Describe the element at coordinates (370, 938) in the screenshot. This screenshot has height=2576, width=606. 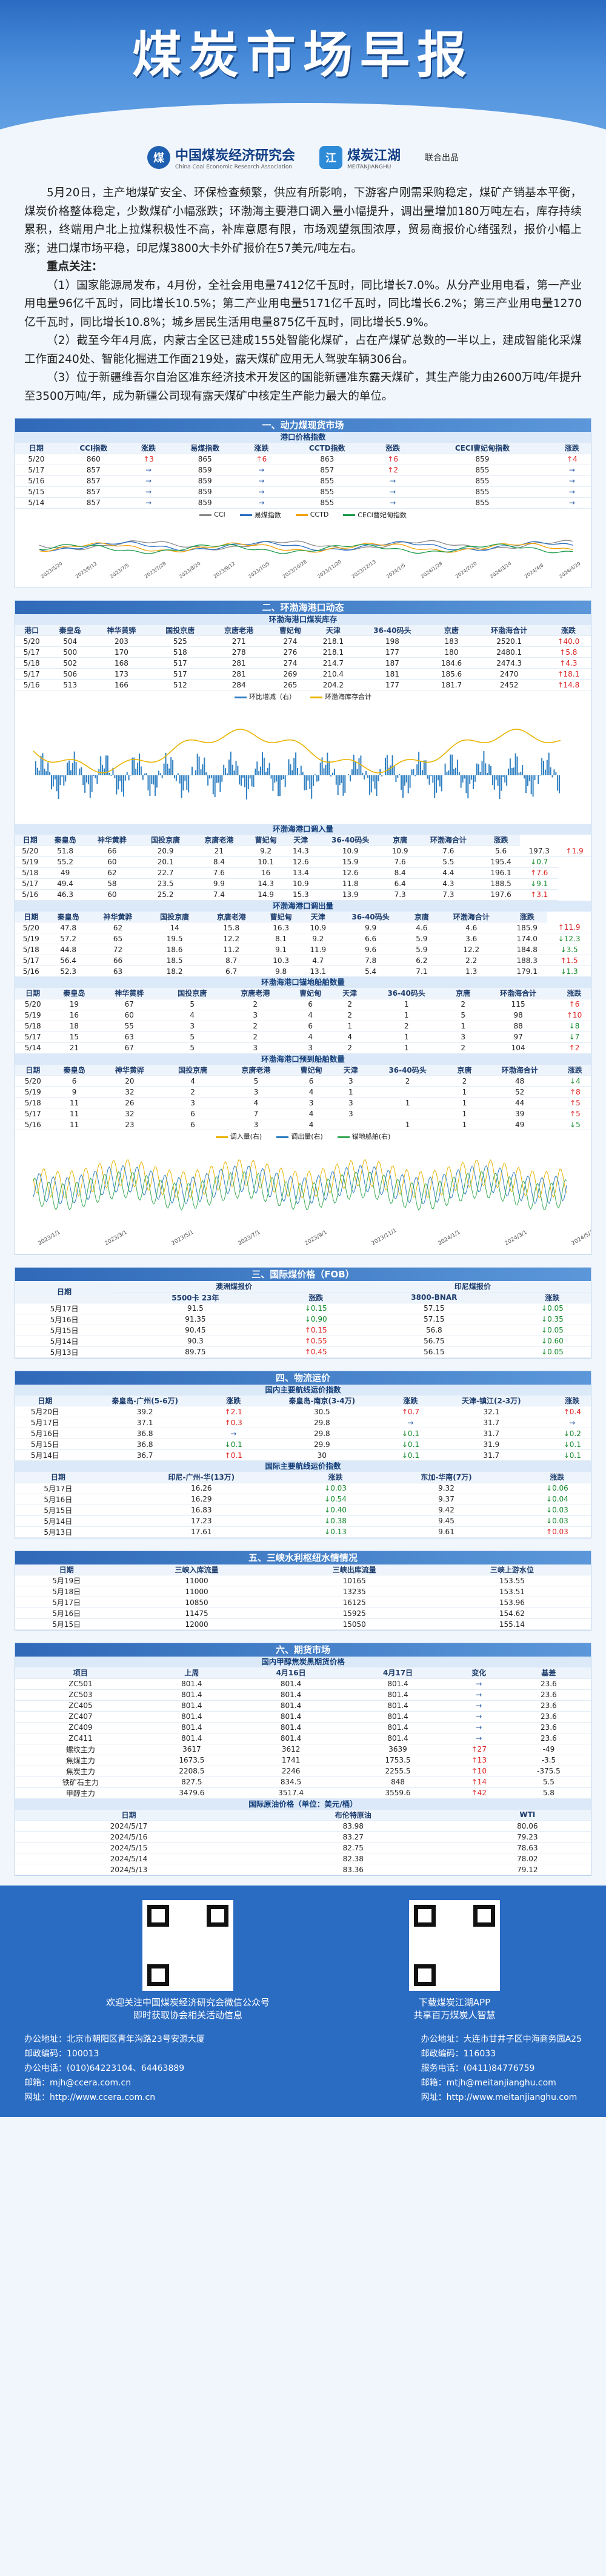
I see `table-cell: 6.6` at that location.